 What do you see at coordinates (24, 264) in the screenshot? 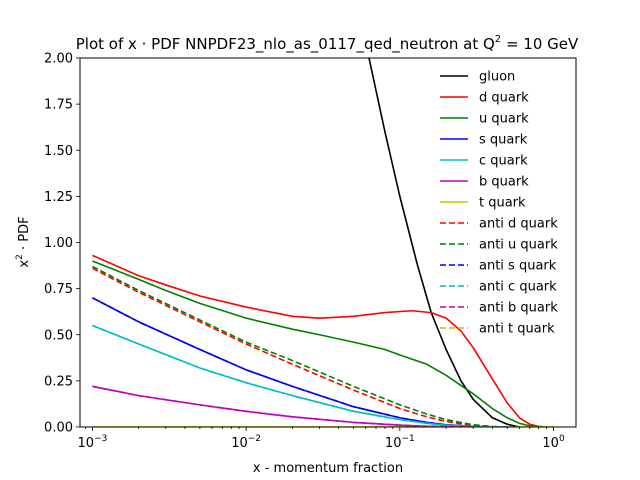
I see `y-label-prefix: x` at bounding box center [24, 264].